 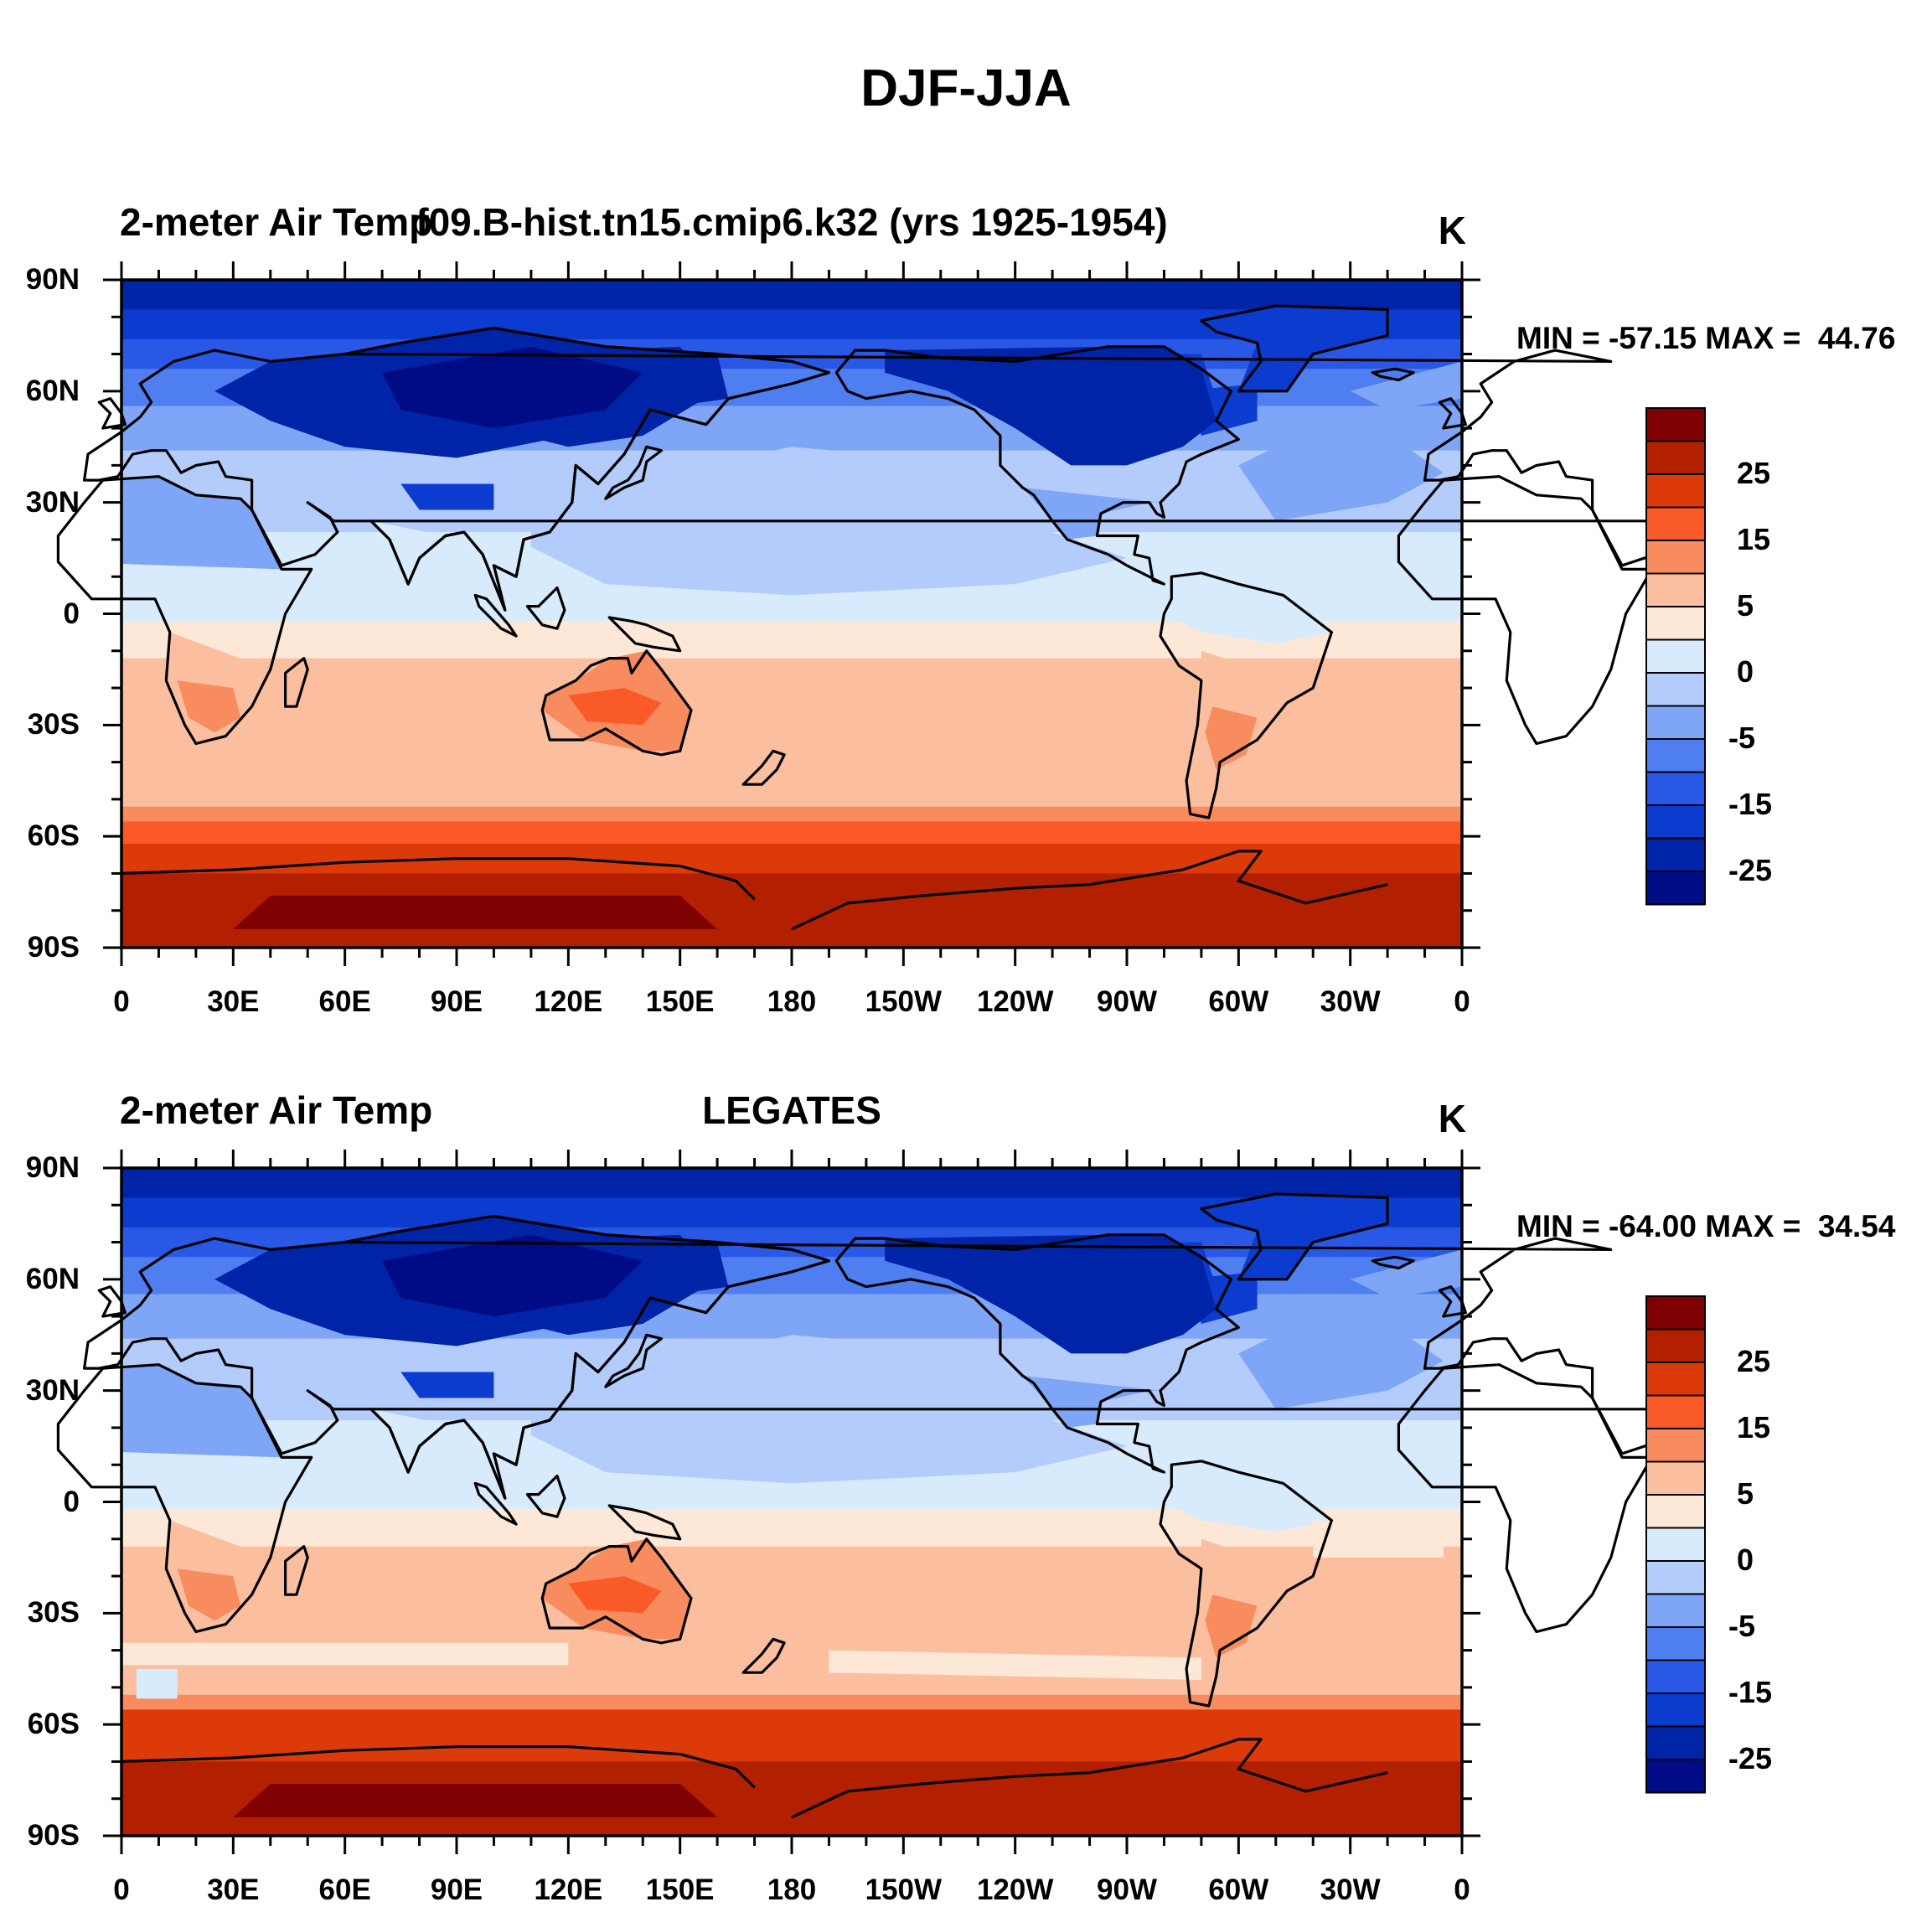 I want to click on southern-ocean-mid, so click(x=791, y=793).